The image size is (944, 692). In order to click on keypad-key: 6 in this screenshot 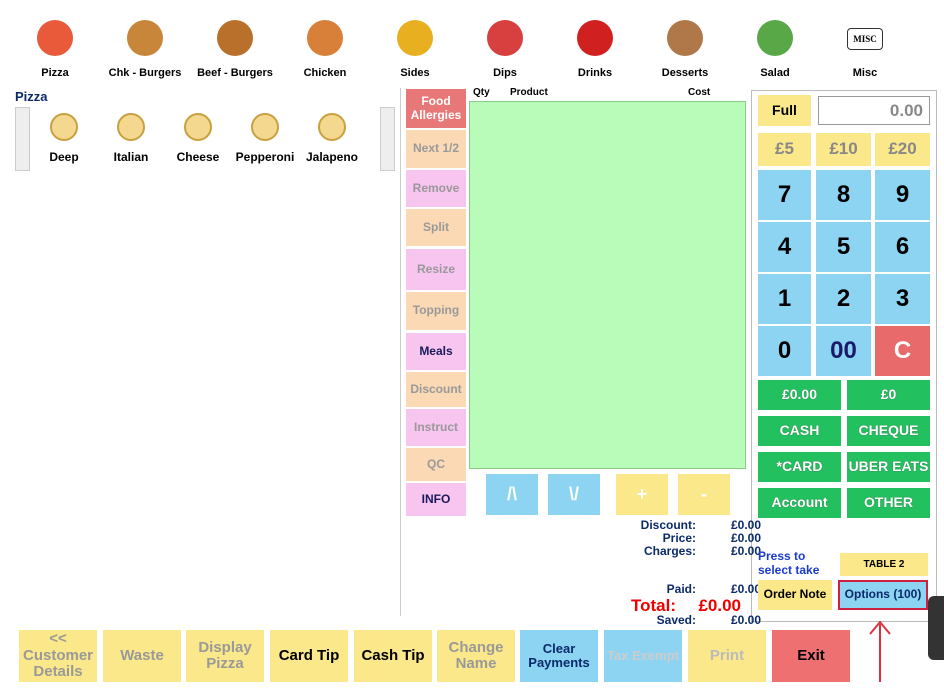, I will do `click(902, 247)`.